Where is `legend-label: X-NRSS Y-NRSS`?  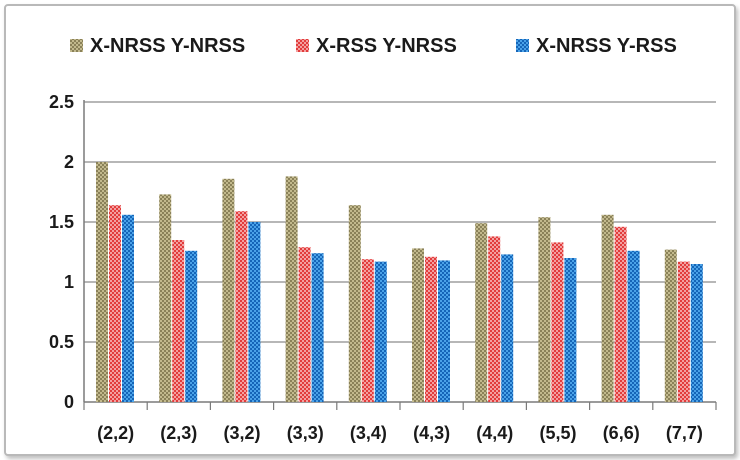 legend-label: X-NRSS Y-NRSS is located at coordinates (167, 46).